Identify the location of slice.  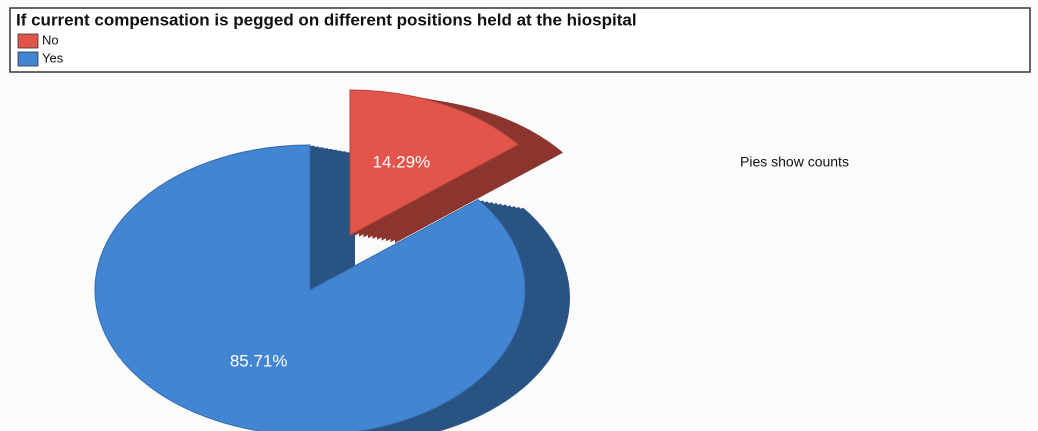
(434, 162).